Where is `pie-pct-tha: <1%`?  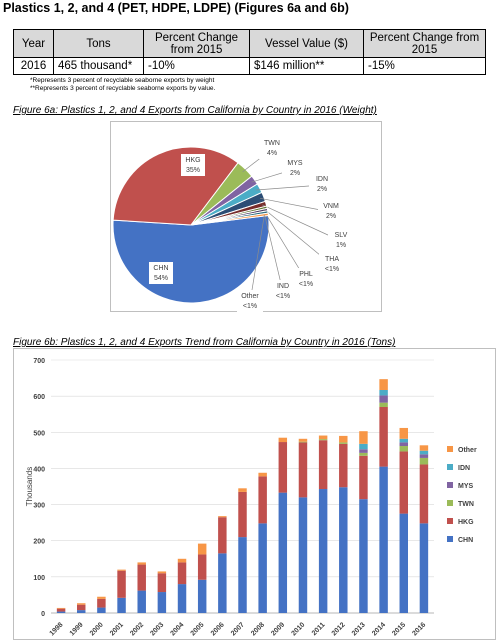 pie-pct-tha: <1% is located at coordinates (332, 269).